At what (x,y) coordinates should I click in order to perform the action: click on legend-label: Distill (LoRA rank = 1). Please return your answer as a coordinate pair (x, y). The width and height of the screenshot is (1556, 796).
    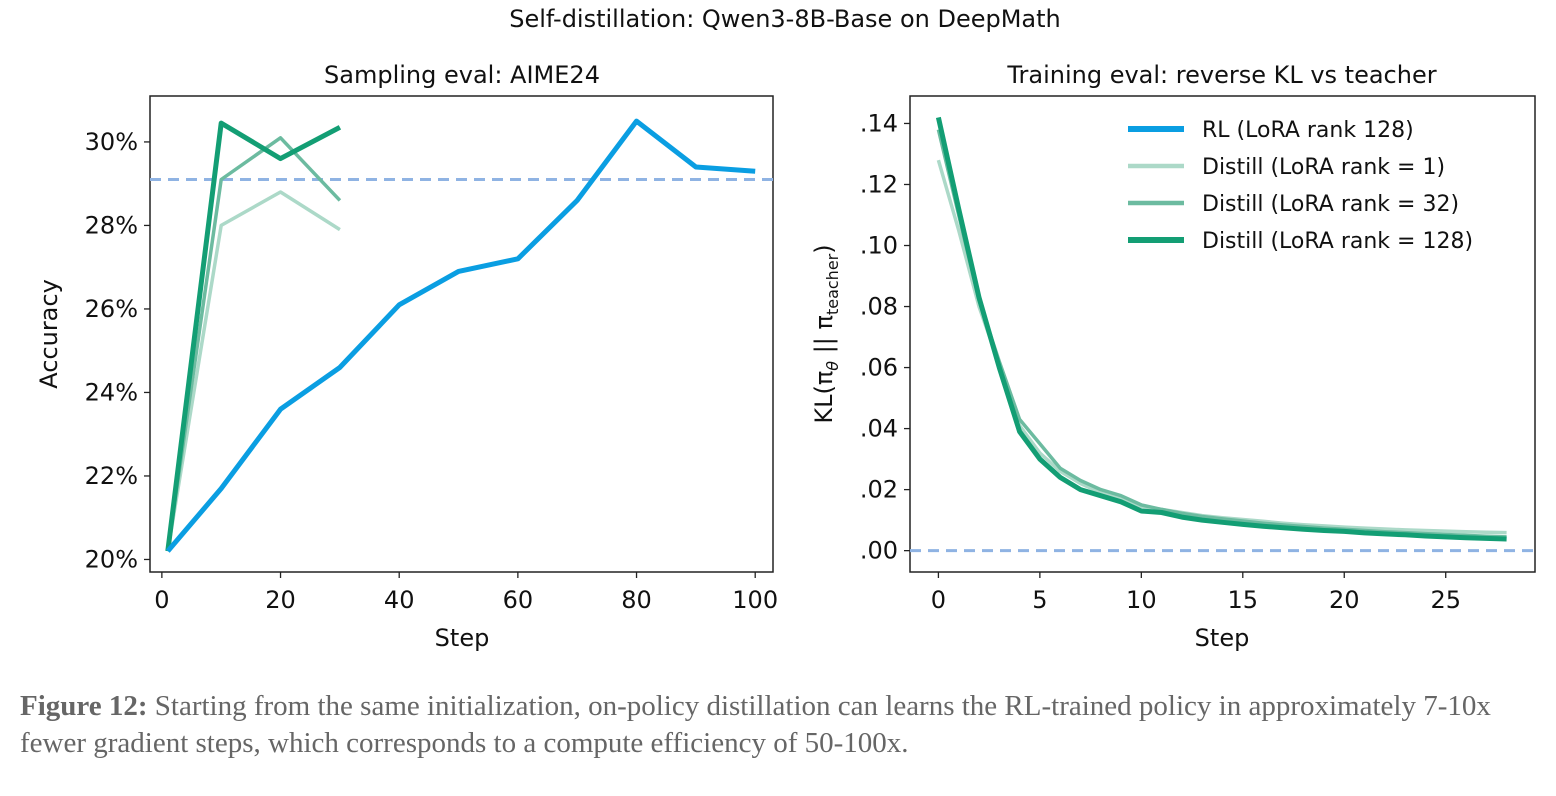
    Looking at the image, I should click on (1323, 167).